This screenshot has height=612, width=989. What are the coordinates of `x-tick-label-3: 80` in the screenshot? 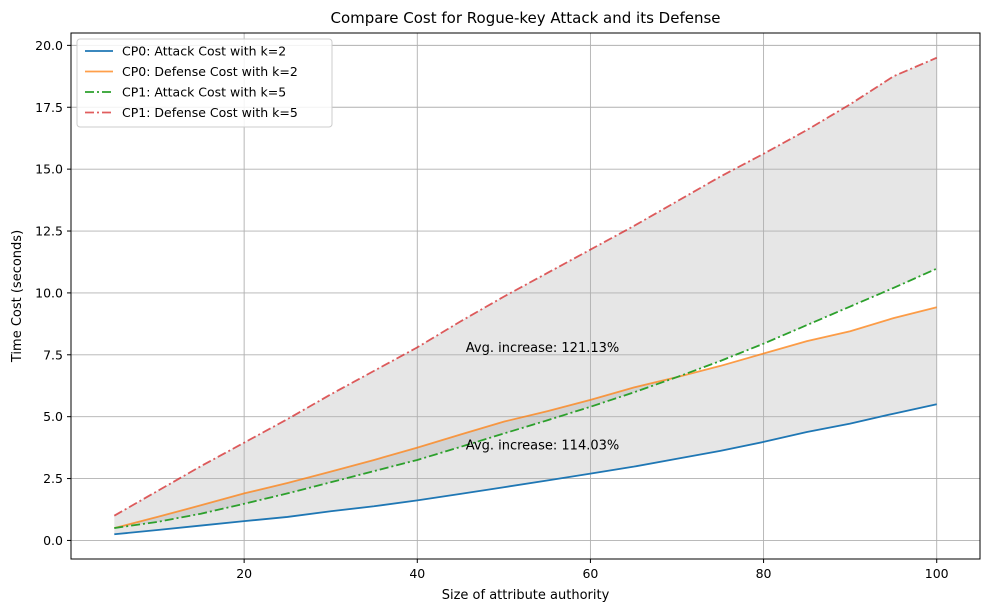 It's located at (764, 573).